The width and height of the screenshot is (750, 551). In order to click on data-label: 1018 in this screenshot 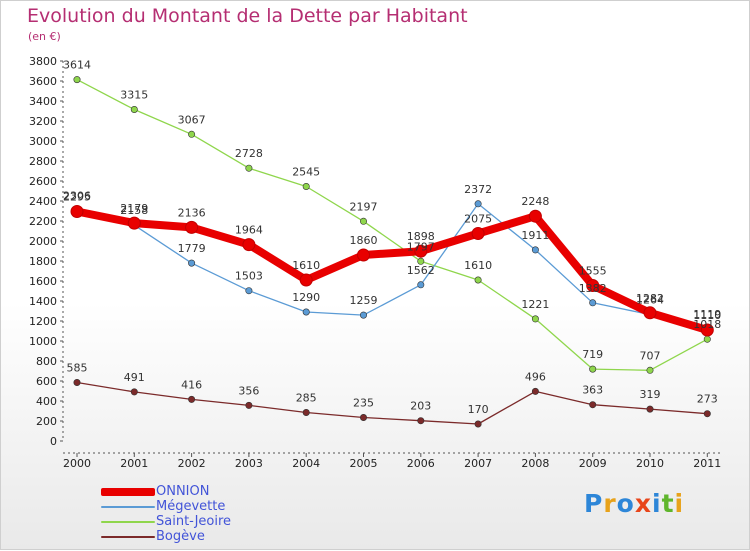, I will do `click(707, 324)`.